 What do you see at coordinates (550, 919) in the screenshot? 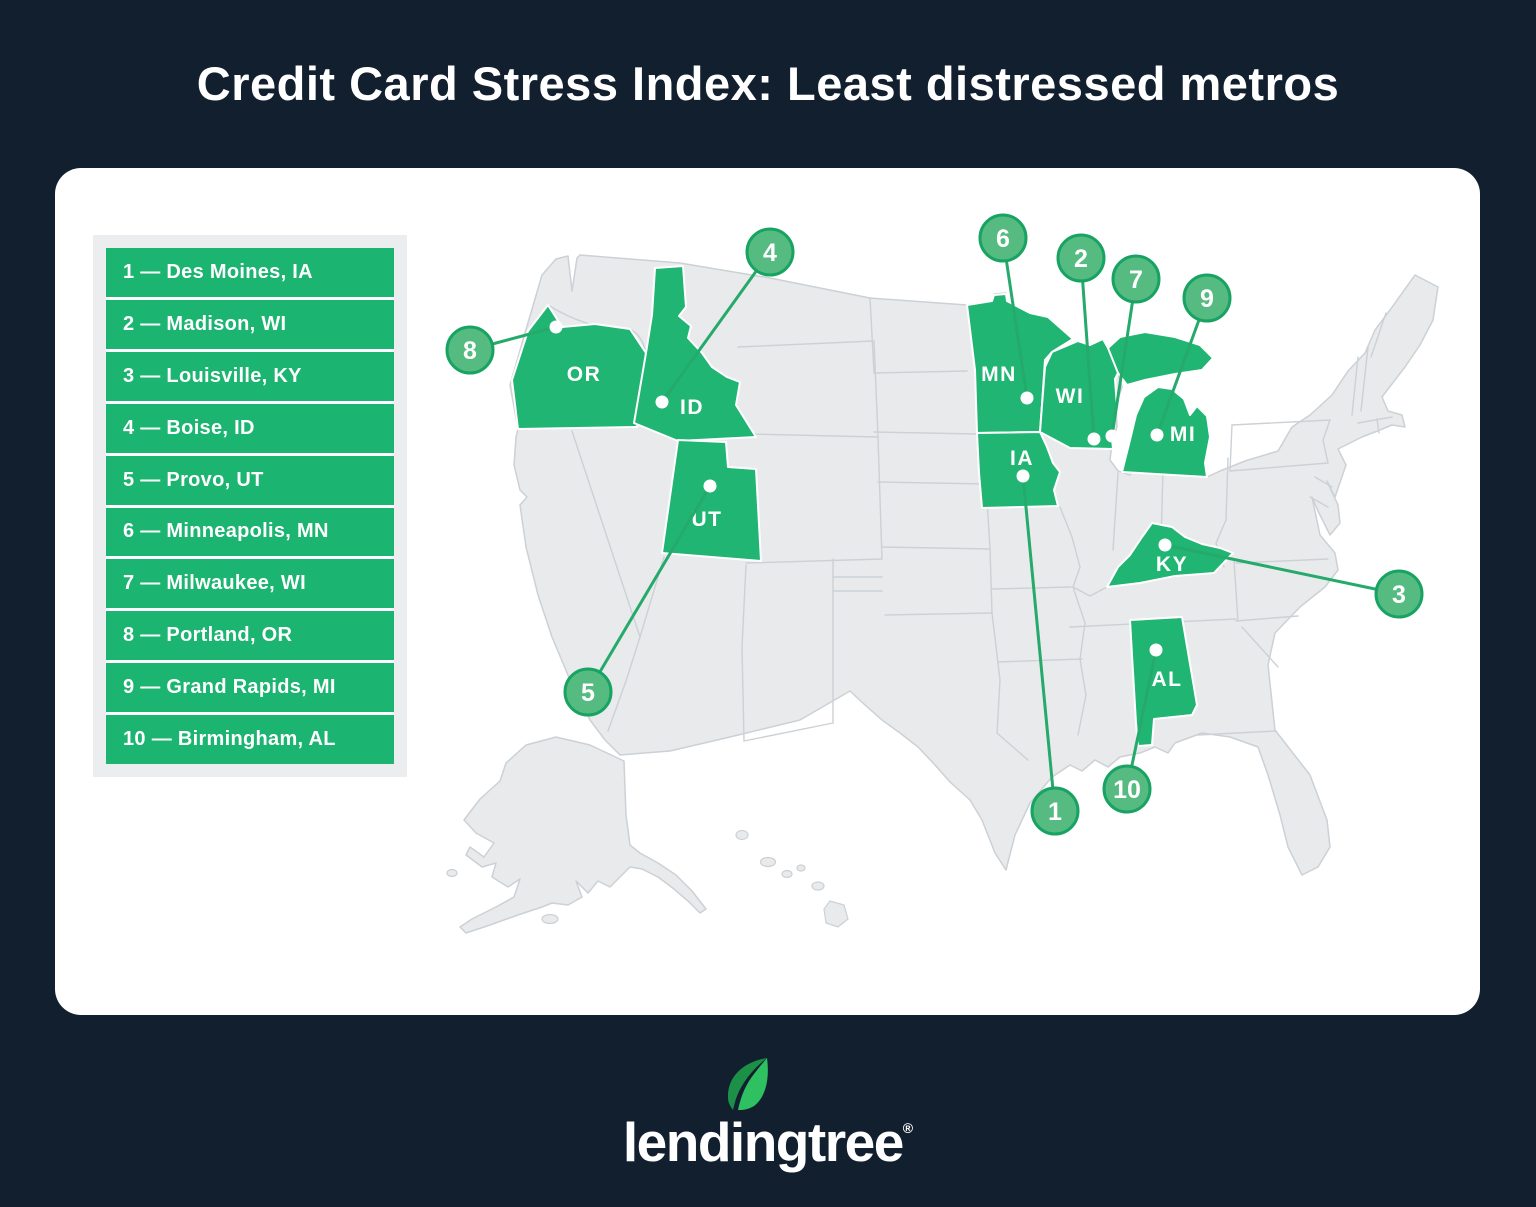
I see `kodiak-island` at bounding box center [550, 919].